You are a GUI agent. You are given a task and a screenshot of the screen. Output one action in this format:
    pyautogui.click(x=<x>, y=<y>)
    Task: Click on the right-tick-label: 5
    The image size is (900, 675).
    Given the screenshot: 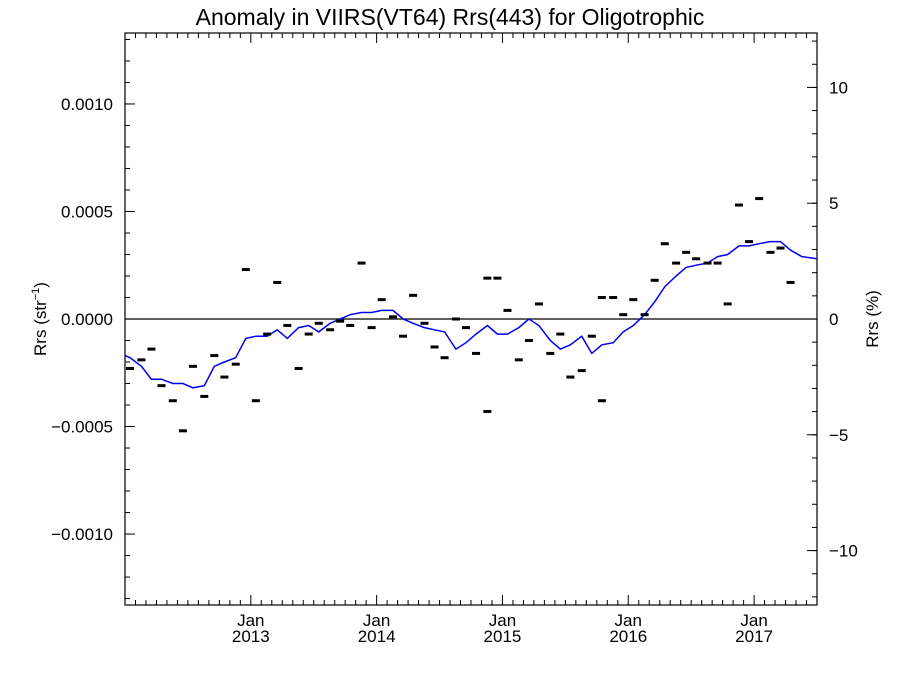 What is the action you would take?
    pyautogui.click(x=833, y=203)
    